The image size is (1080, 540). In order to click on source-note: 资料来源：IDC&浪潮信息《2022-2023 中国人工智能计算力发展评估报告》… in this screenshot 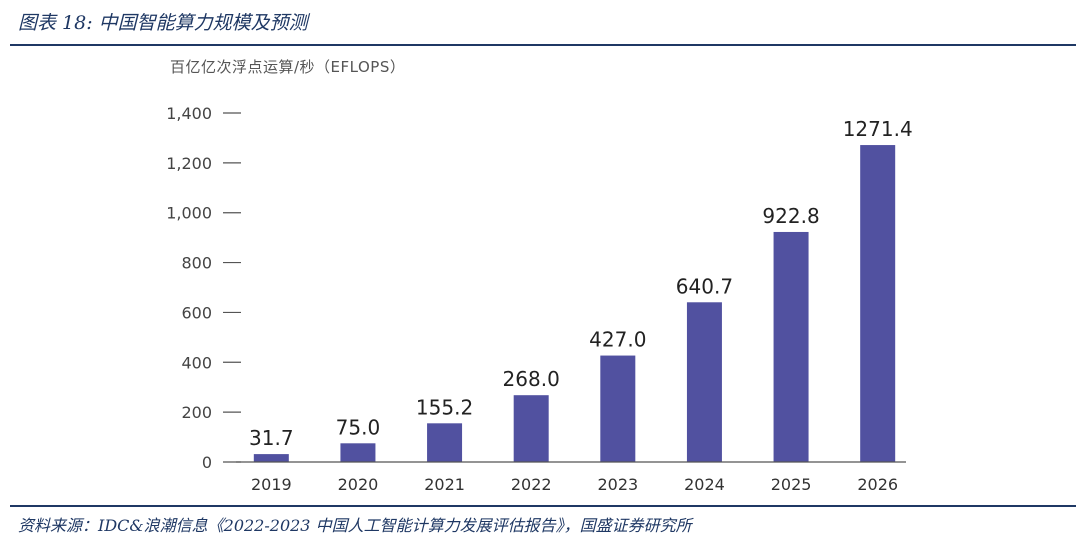, I will do `click(355, 525)`.